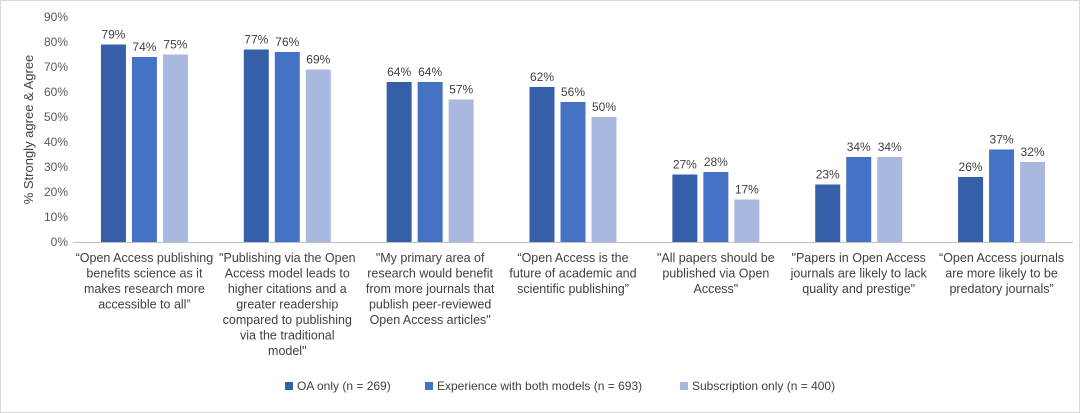 The image size is (1080, 413). I want to click on y-tick-label: 10%, so click(56, 217).